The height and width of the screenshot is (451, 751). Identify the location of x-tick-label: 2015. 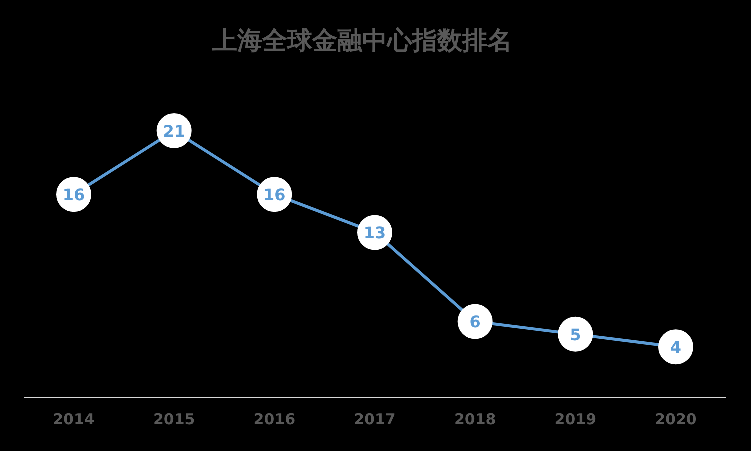
(174, 419).